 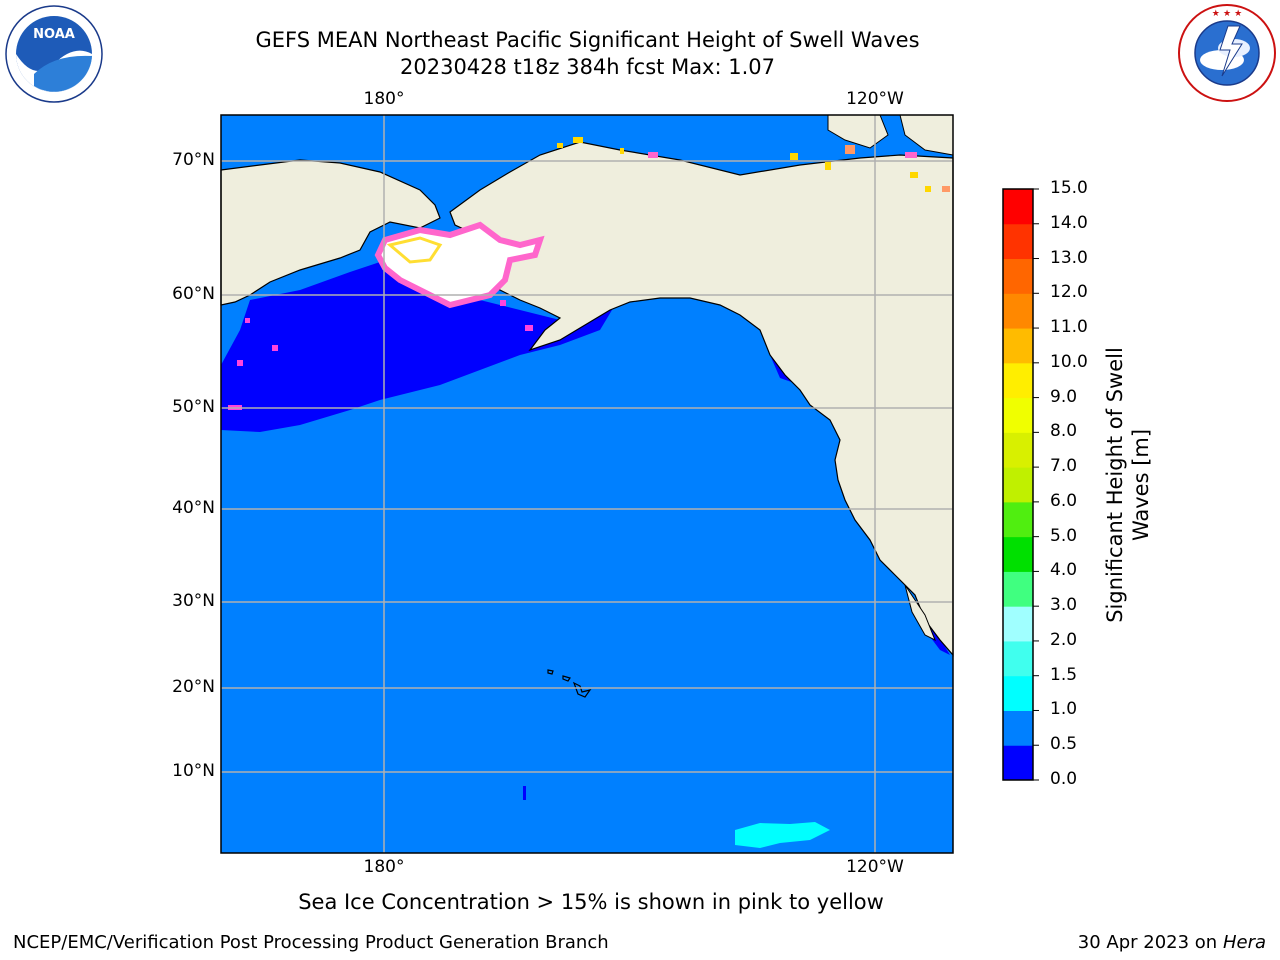 I want to click on colorbar-title: Significant Height of Swell Waves [m], so click(x=1128, y=485).